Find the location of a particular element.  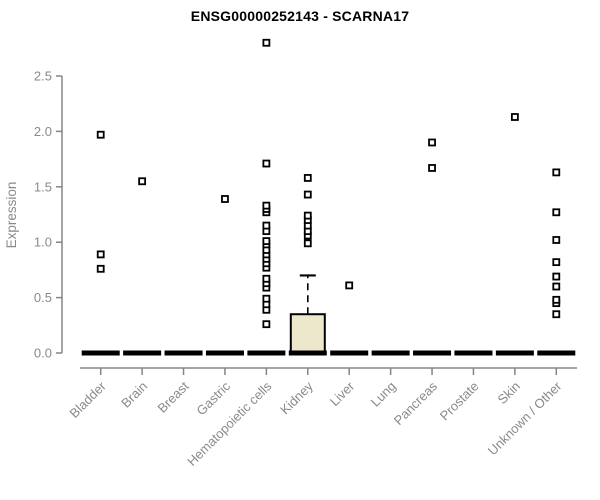

y-tick-label: 2.0 is located at coordinates (43, 131).